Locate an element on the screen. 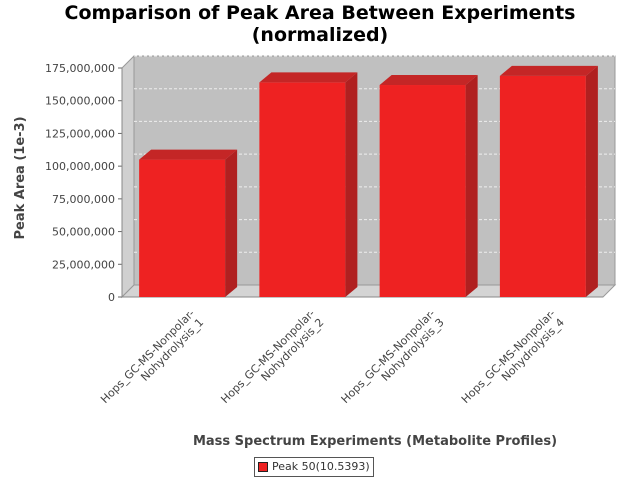  y-tick-label: 150,000,000 is located at coordinates (80, 101).